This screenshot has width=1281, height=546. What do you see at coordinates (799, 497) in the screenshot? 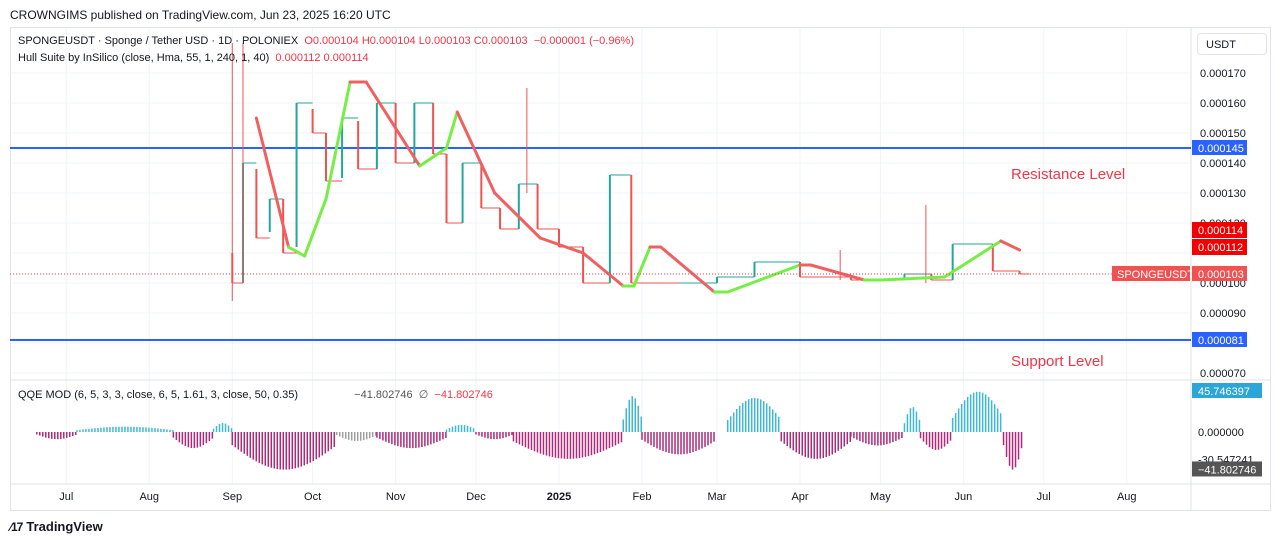
I see `x-tick-9: Apr` at bounding box center [799, 497].